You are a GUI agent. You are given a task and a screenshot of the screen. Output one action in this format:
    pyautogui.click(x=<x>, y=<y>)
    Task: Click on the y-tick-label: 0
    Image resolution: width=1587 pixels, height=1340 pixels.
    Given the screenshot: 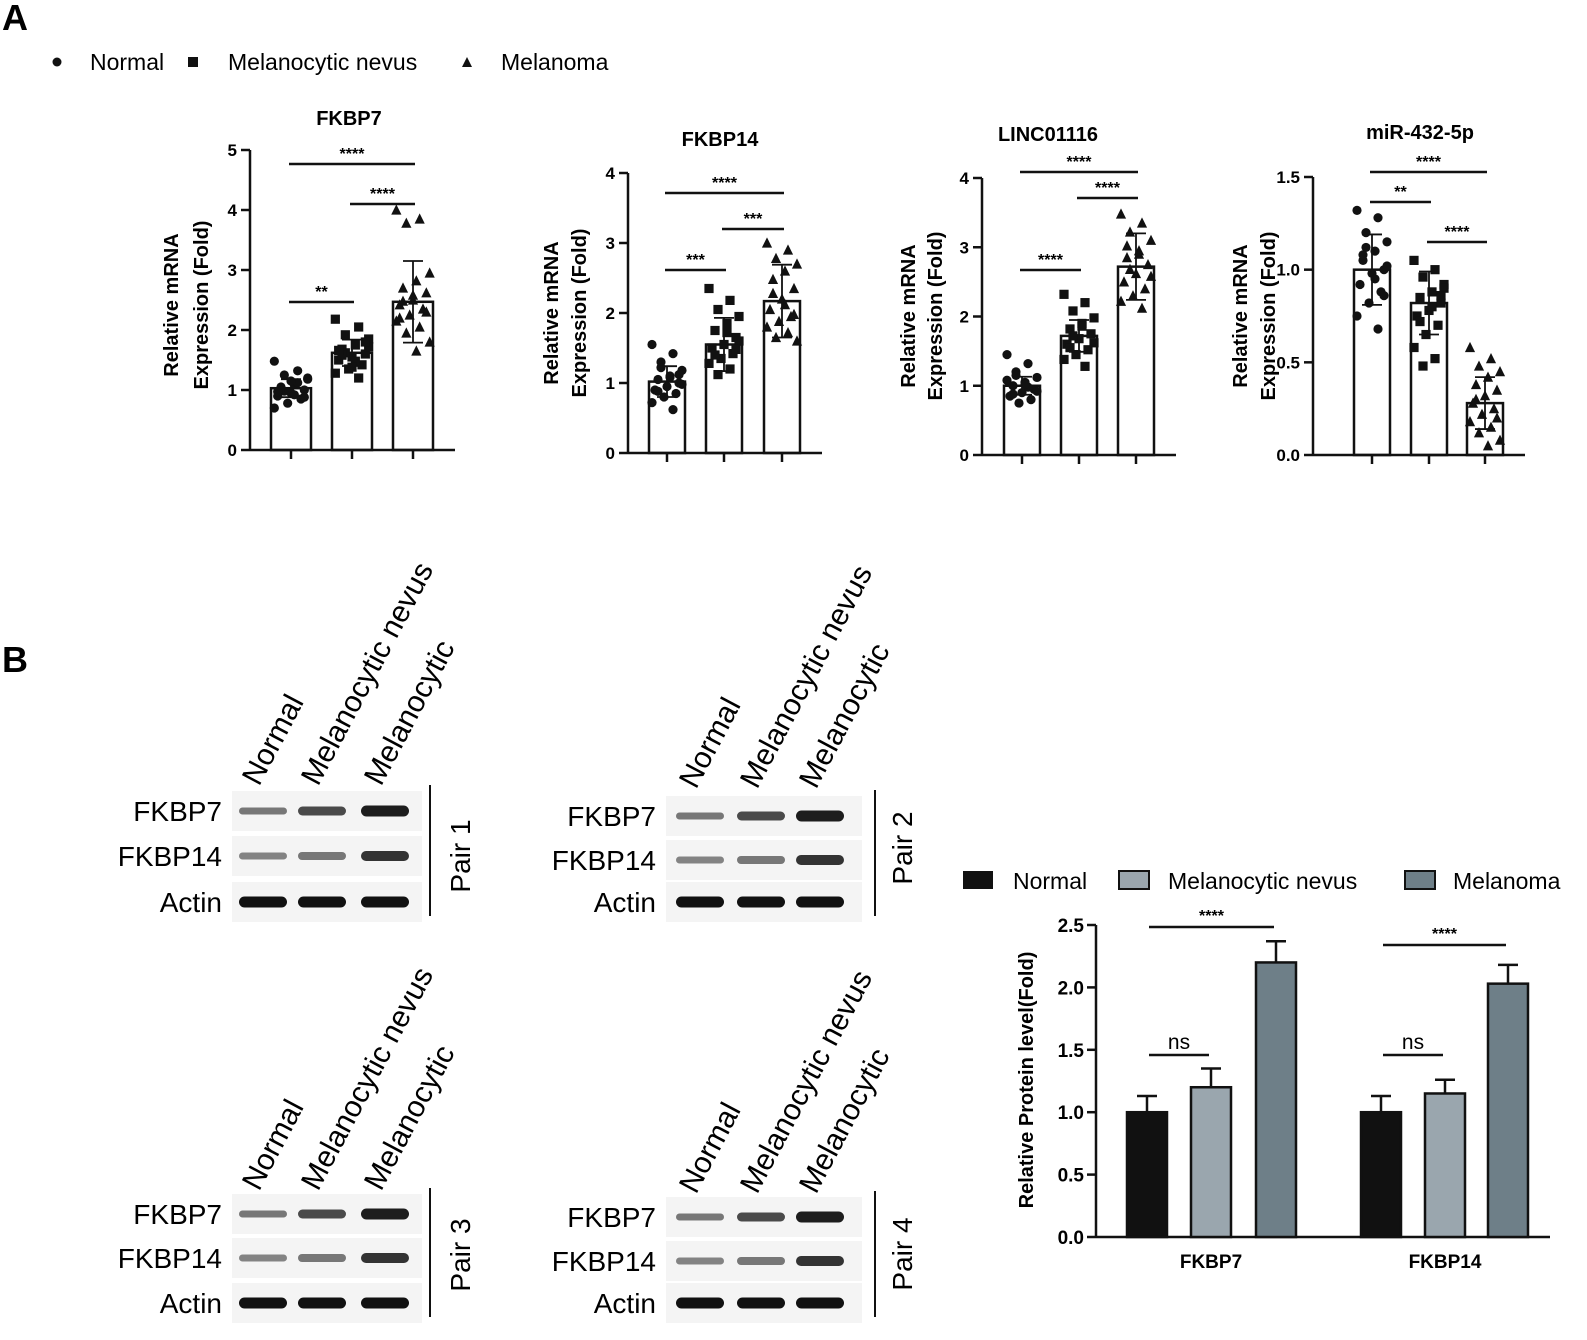 What is the action you would take?
    pyautogui.click(x=610, y=453)
    